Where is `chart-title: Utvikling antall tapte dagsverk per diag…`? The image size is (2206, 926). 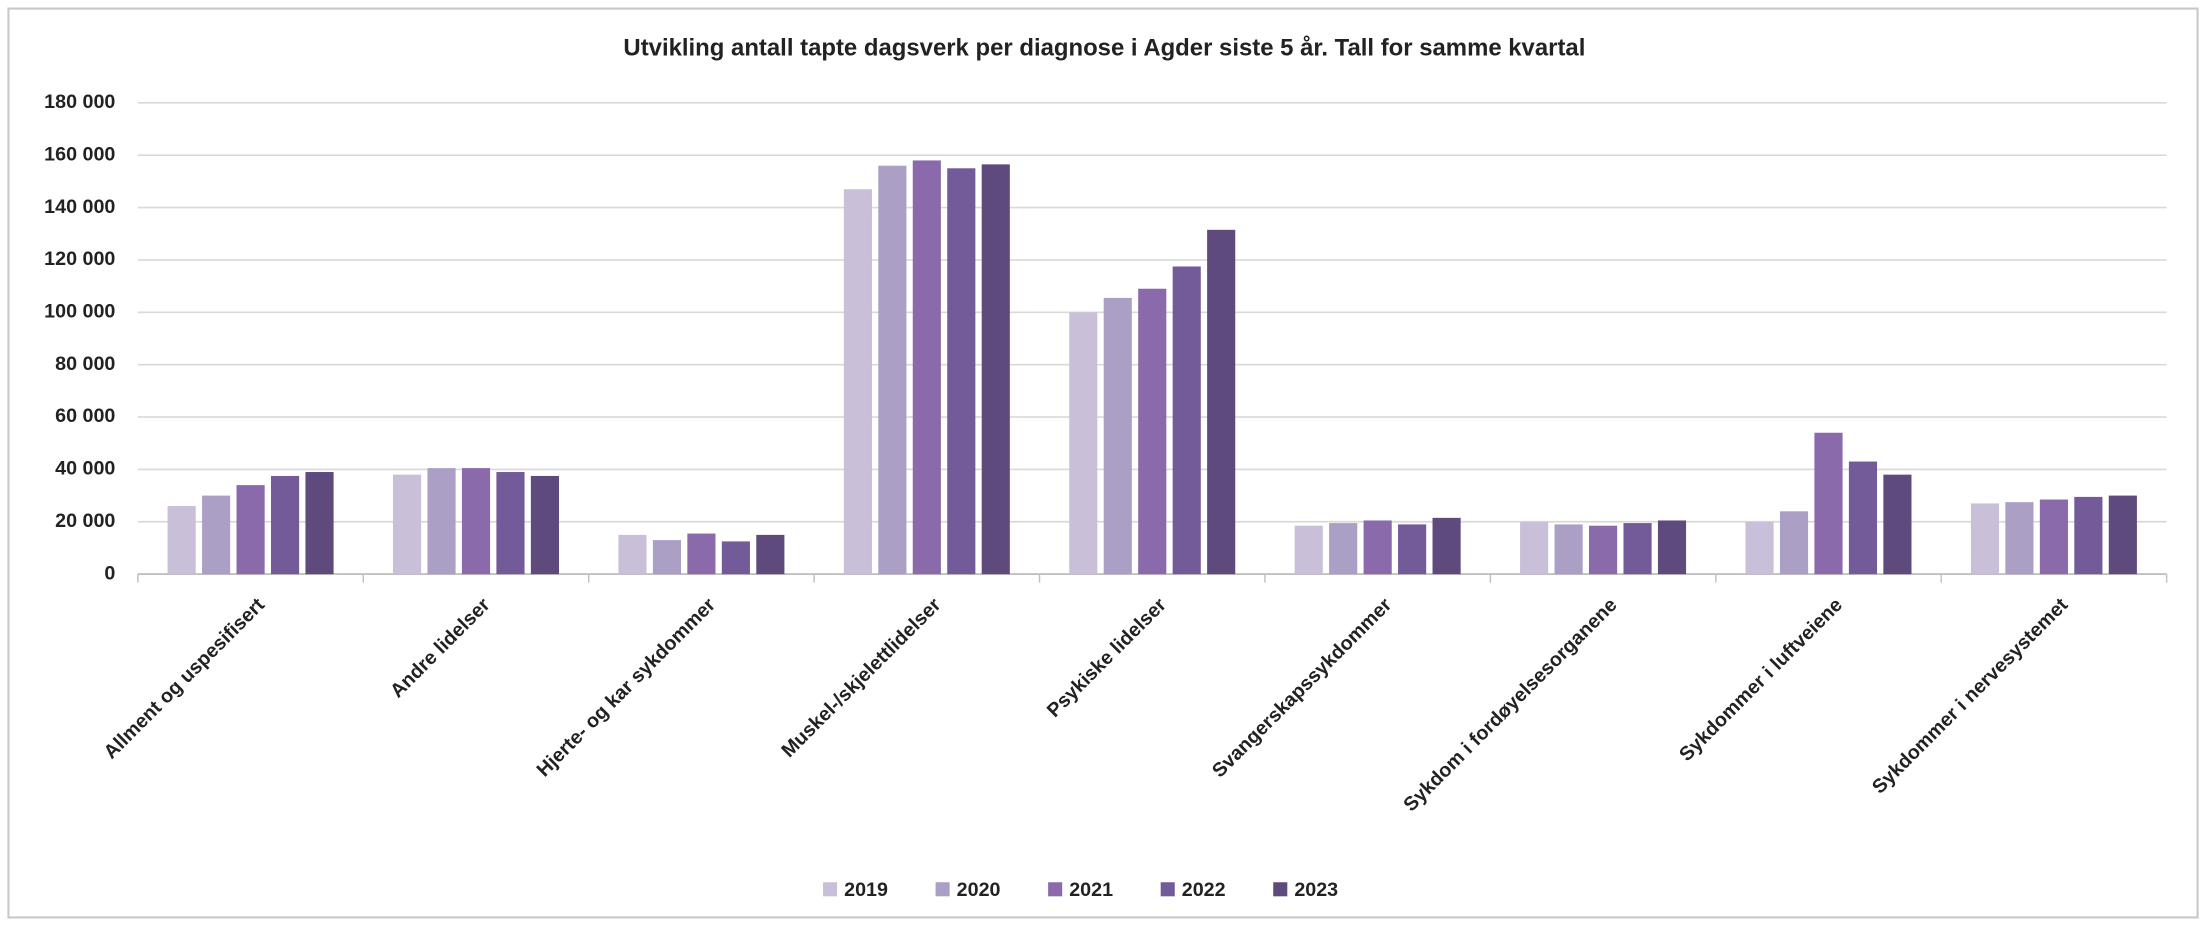 chart-title: Utvikling antall tapte dagsverk per diag… is located at coordinates (1104, 48).